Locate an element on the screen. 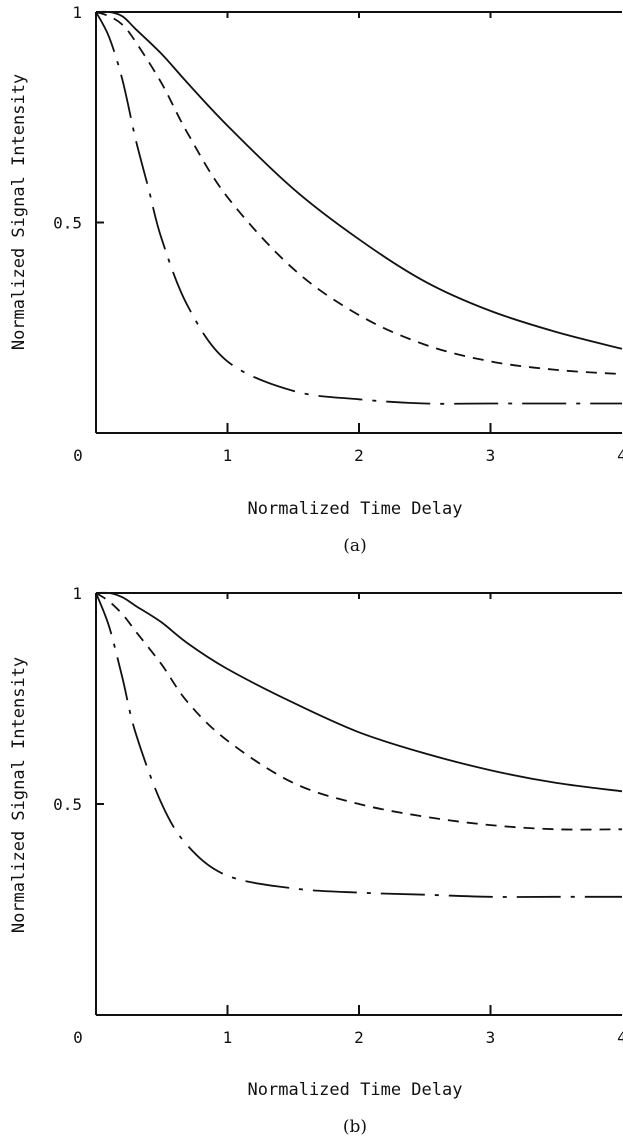 This screenshot has height=1146, width=623. panel-b-x-tick-label-0: 0 is located at coordinates (78, 1037).